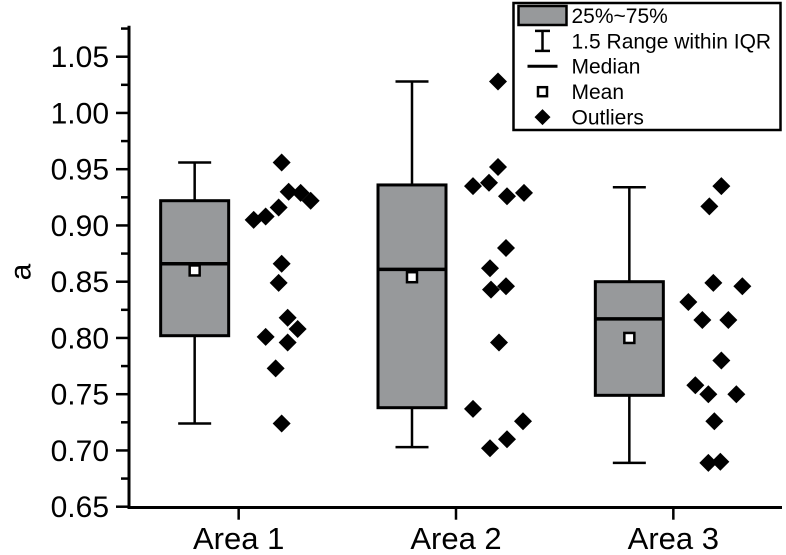  Describe the element at coordinates (542, 15) in the screenshot. I see `legend-box-swatch` at that location.